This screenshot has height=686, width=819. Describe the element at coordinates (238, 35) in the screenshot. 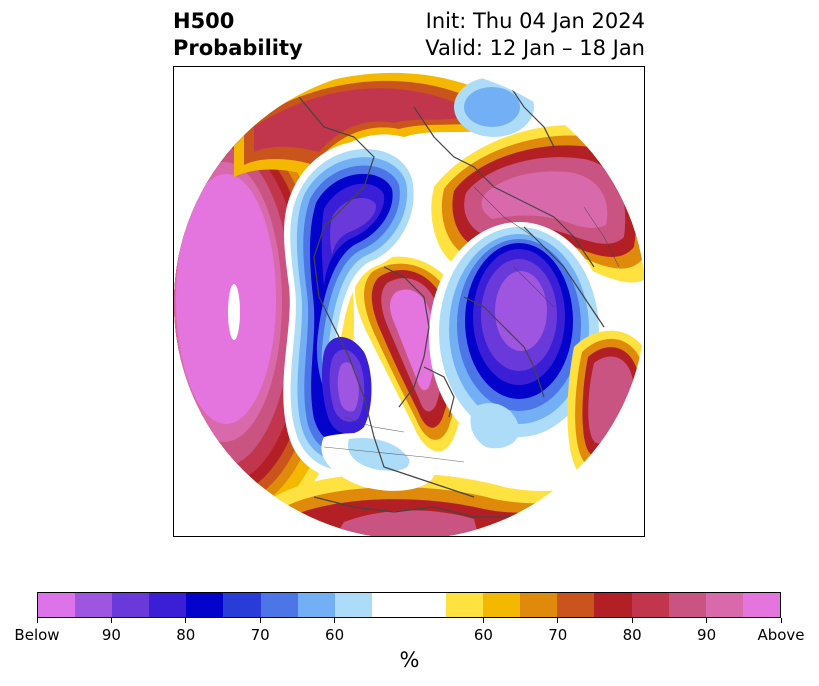

I see `title-left: H500 Probability` at that location.